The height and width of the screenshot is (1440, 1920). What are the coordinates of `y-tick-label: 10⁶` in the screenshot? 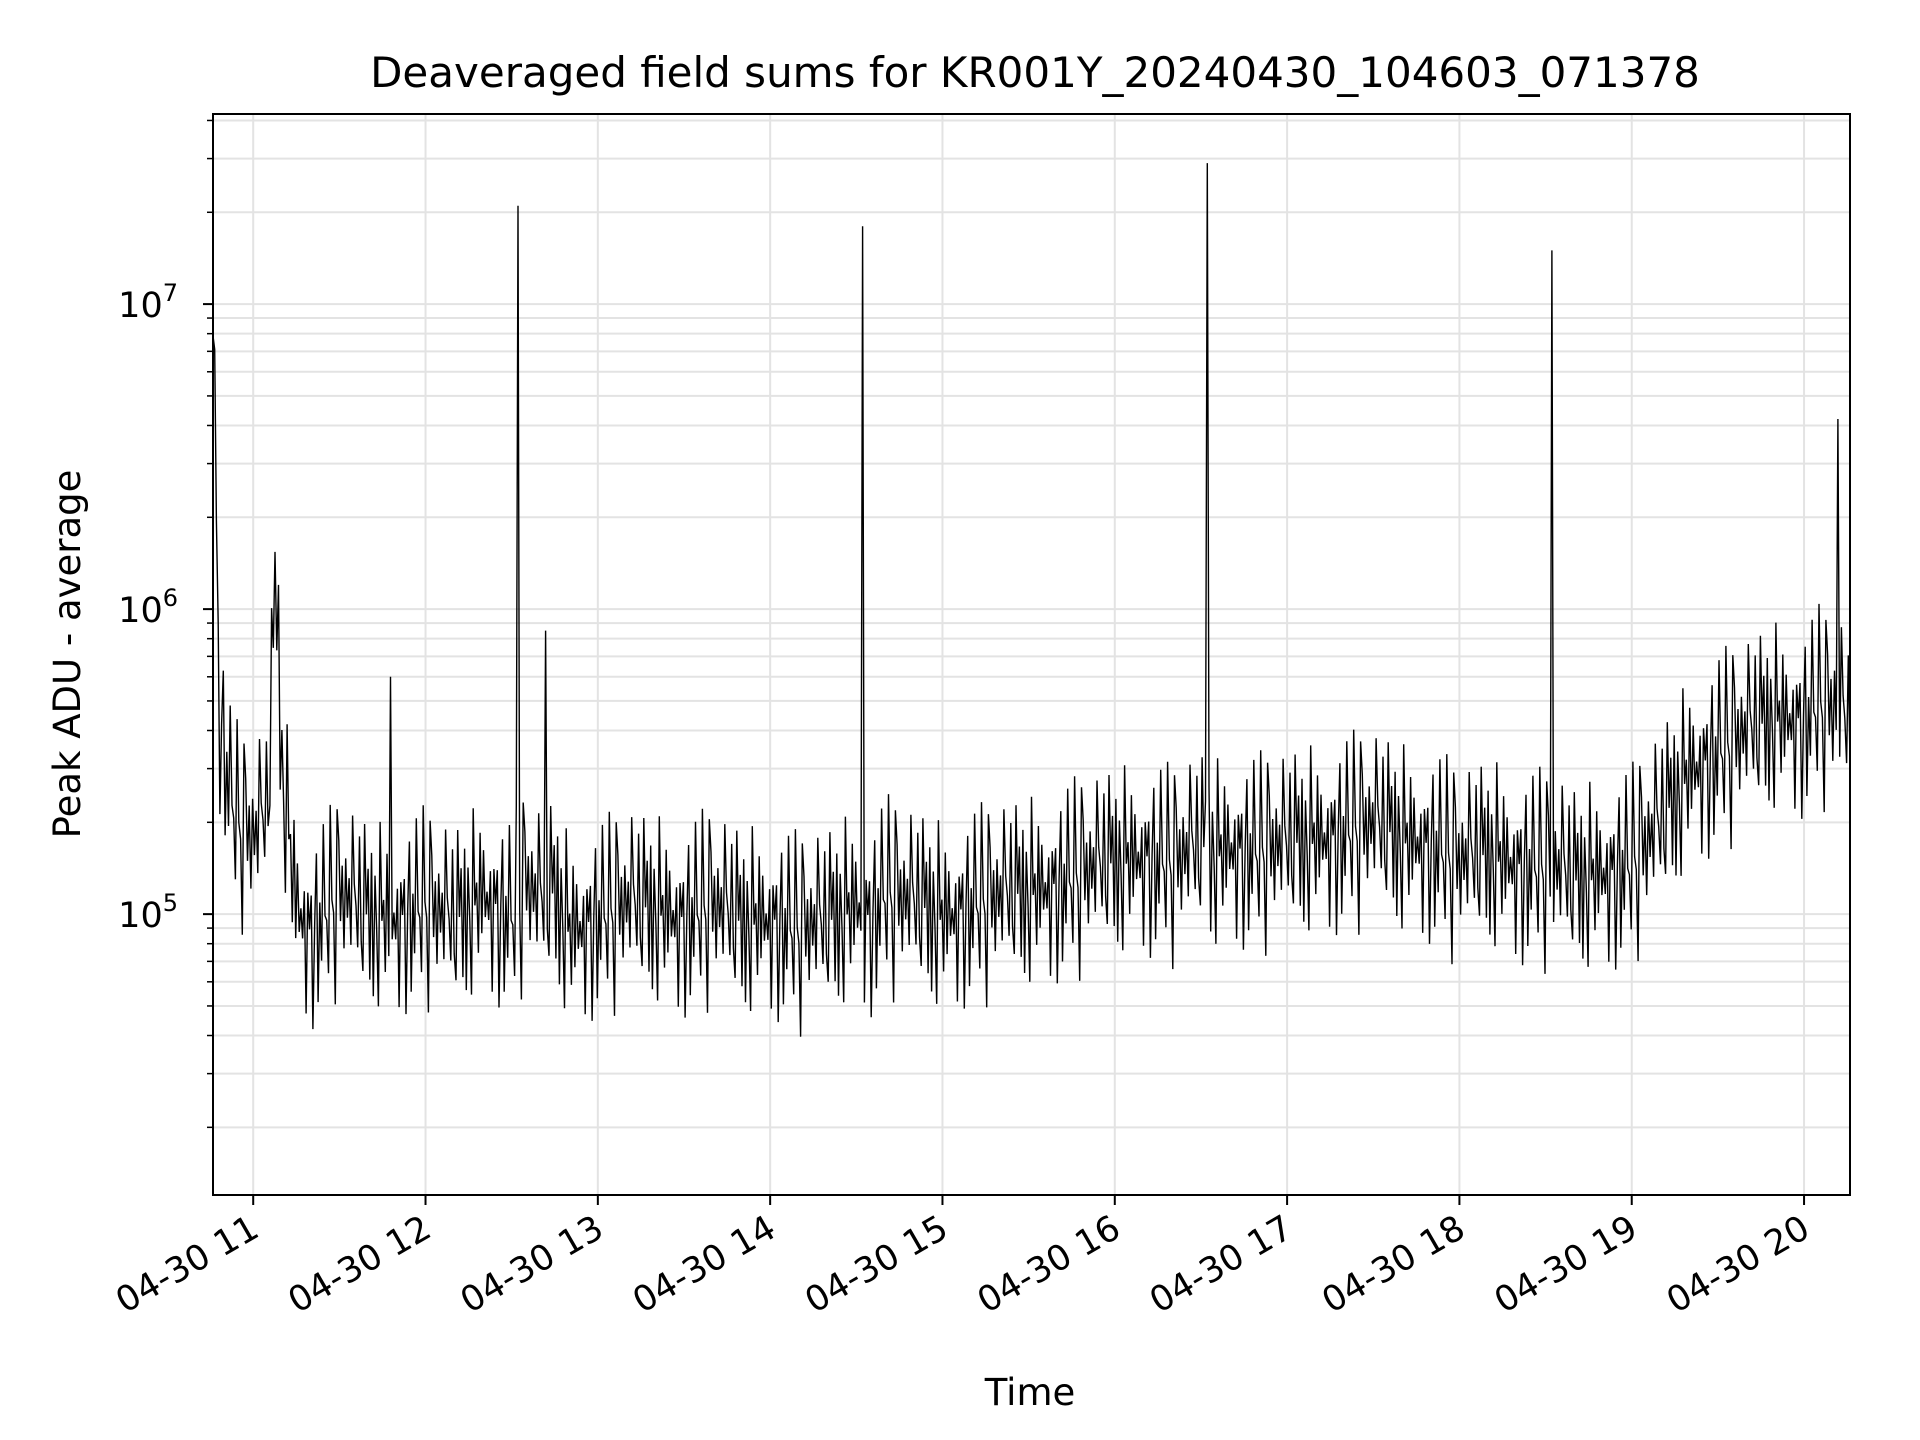 It's located at (148, 607).